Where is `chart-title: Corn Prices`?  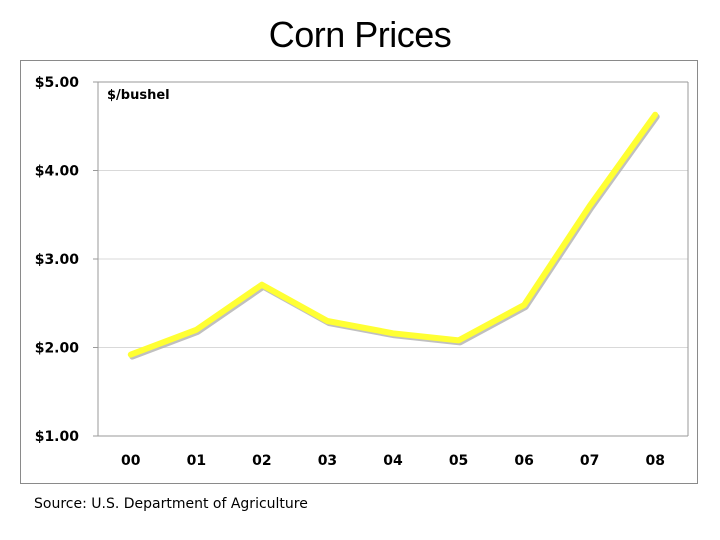 chart-title: Corn Prices is located at coordinates (360, 34).